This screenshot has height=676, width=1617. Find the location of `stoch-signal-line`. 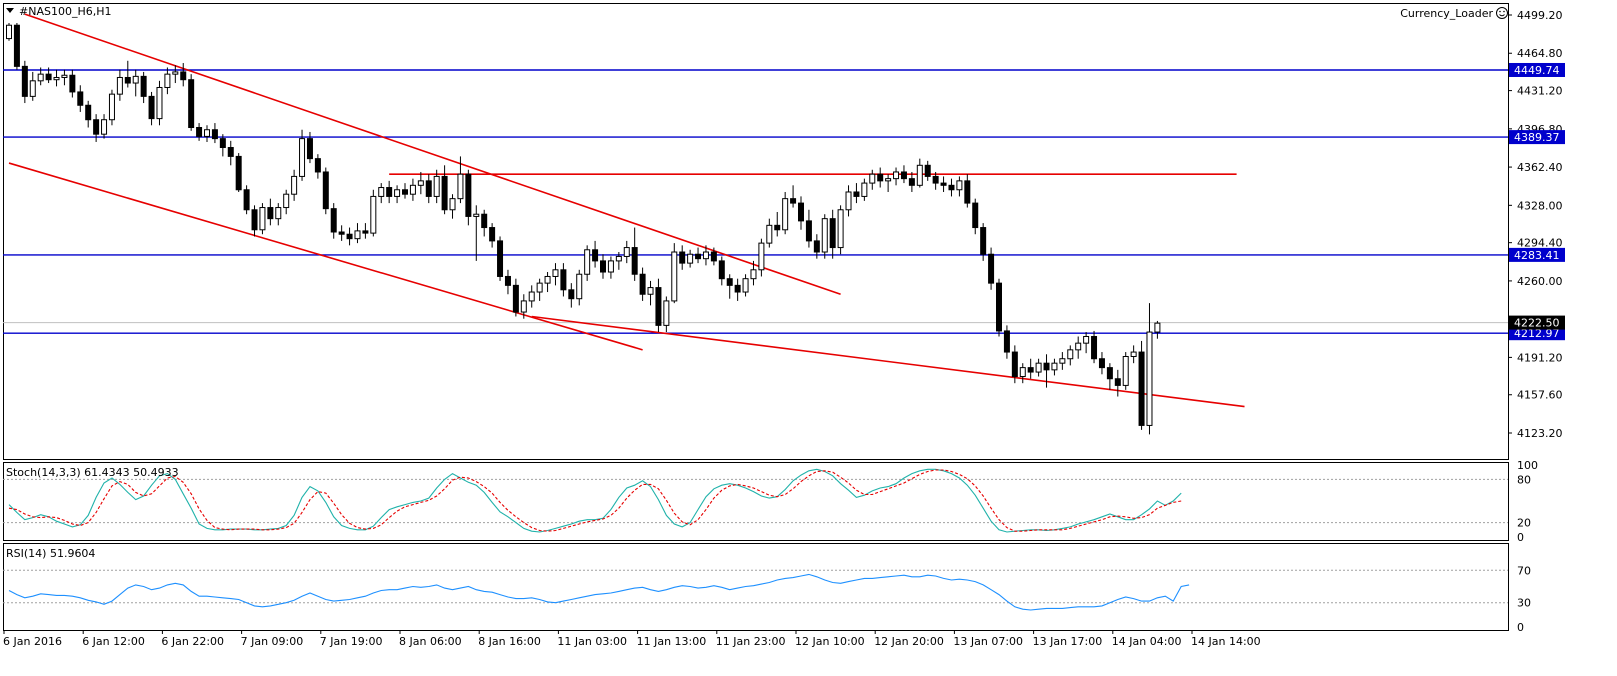

stoch-signal-line is located at coordinates (595, 500).